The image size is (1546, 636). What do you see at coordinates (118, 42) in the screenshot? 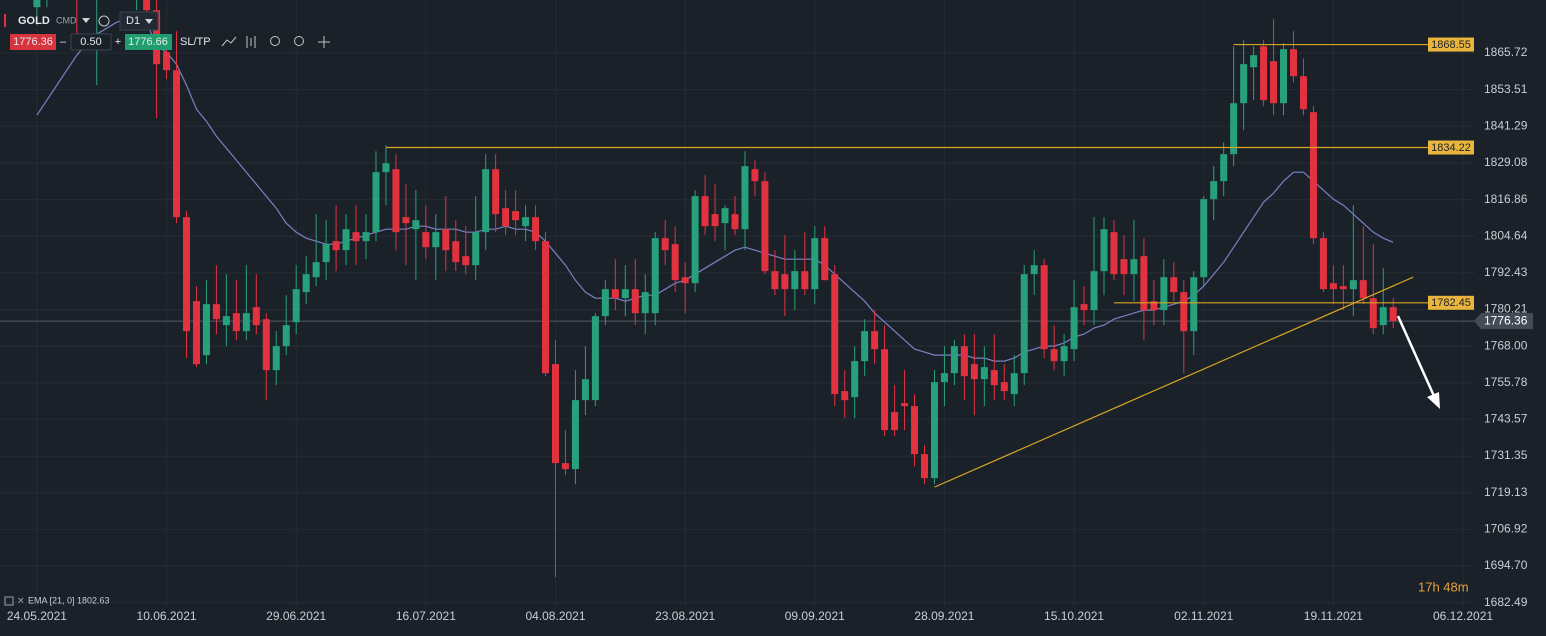
I see `lot-plus: +` at bounding box center [118, 42].